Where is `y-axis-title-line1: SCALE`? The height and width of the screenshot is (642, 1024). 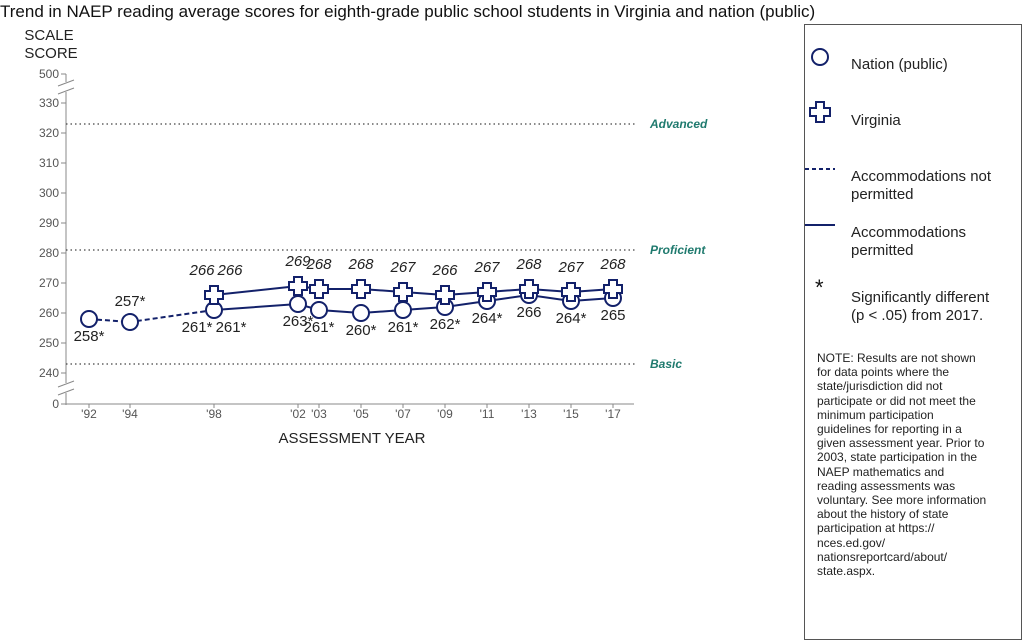
y-axis-title-line1: SCALE is located at coordinates (48, 35).